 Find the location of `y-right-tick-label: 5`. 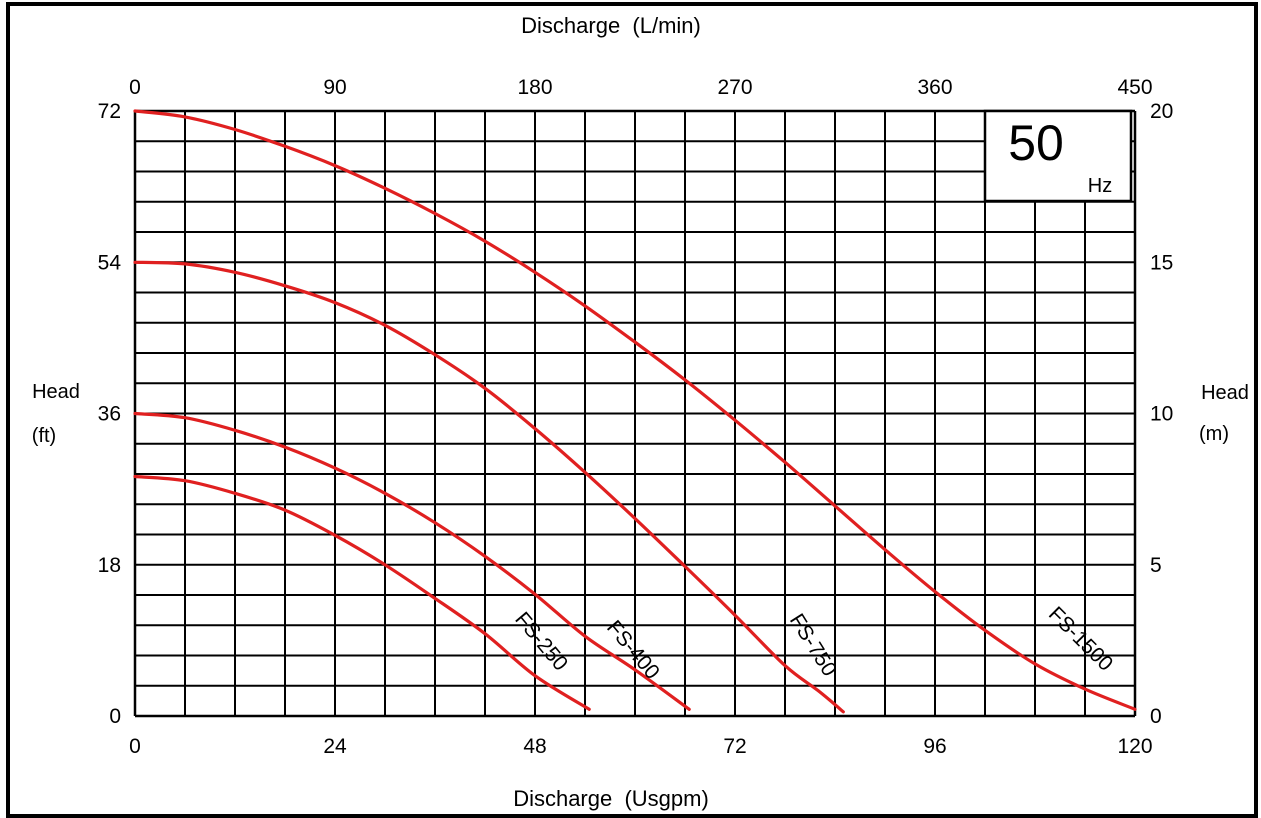

y-right-tick-label: 5 is located at coordinates (1156, 565).